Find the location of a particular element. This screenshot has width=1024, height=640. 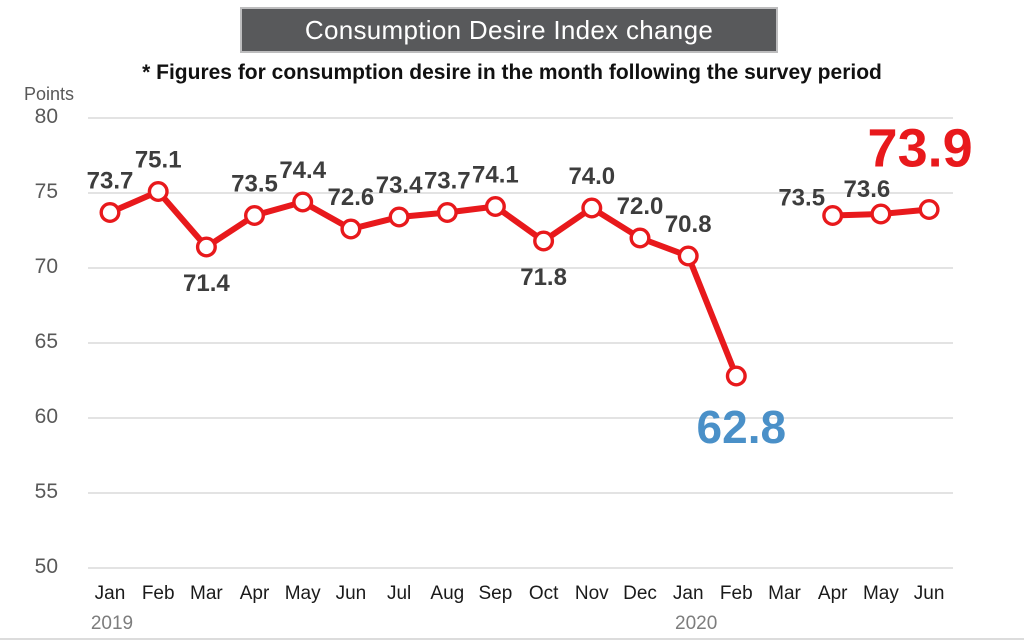

y-tick-label: 50 is located at coordinates (46, 566).